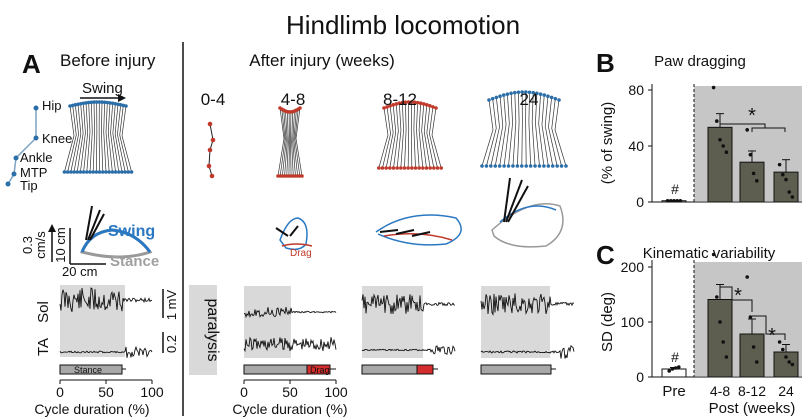  Describe the element at coordinates (675, 357) in the screenshot. I see `panel-c-hash: #` at that location.